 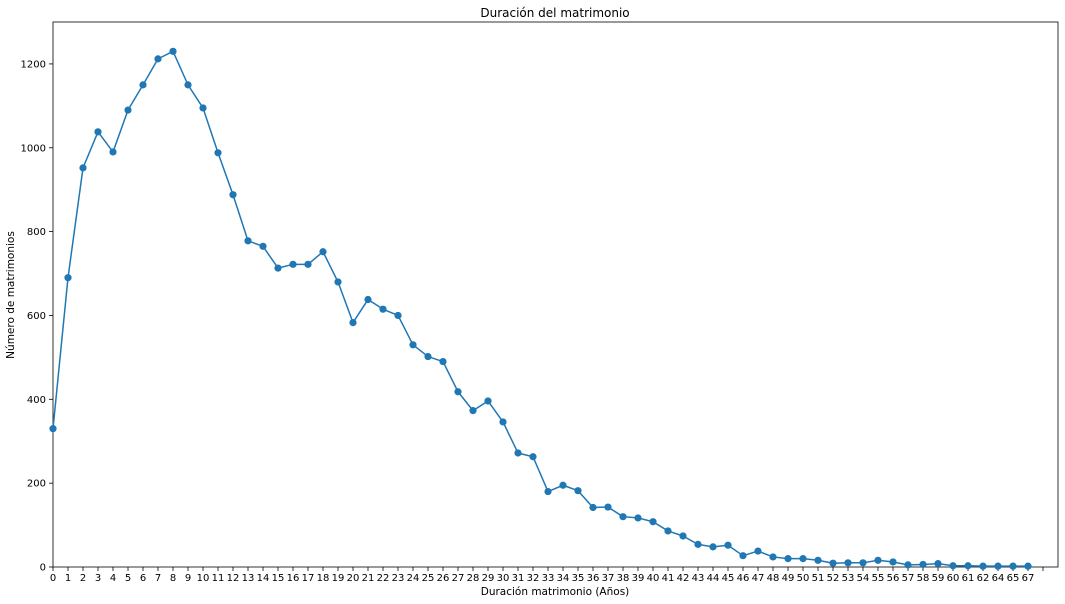 What do you see at coordinates (443, 578) in the screenshot?
I see `x-tick-label: 26` at bounding box center [443, 578].